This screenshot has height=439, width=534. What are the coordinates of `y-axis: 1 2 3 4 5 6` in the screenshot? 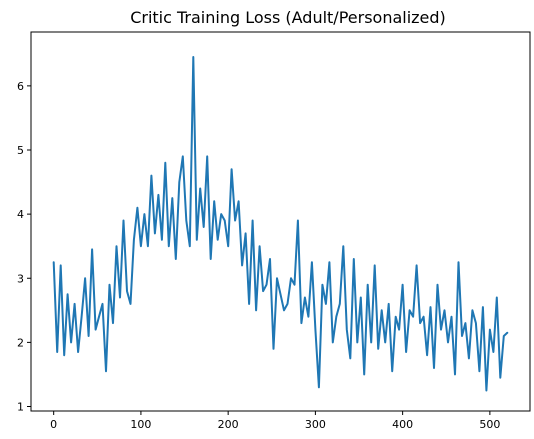 It's located at (24, 247).